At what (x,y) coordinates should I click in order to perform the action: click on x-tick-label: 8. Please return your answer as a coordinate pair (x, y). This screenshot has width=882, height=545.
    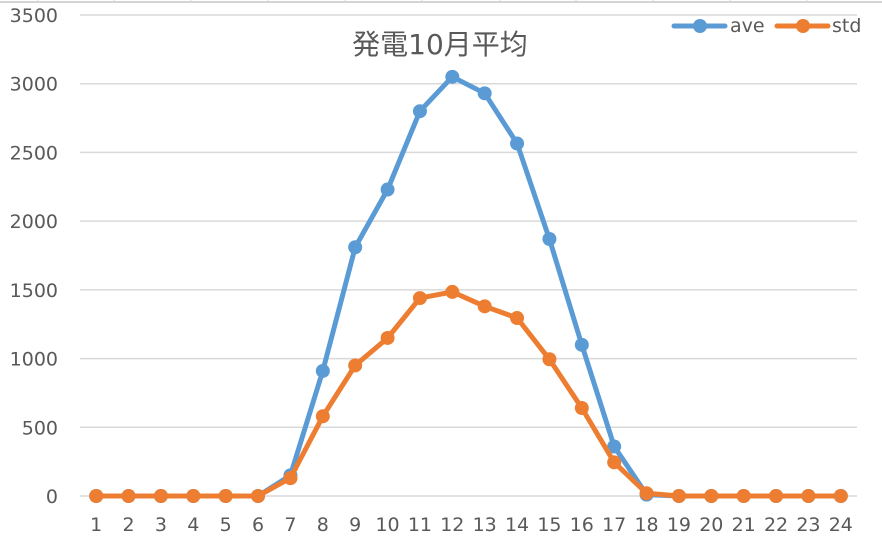
    Looking at the image, I should click on (323, 525).